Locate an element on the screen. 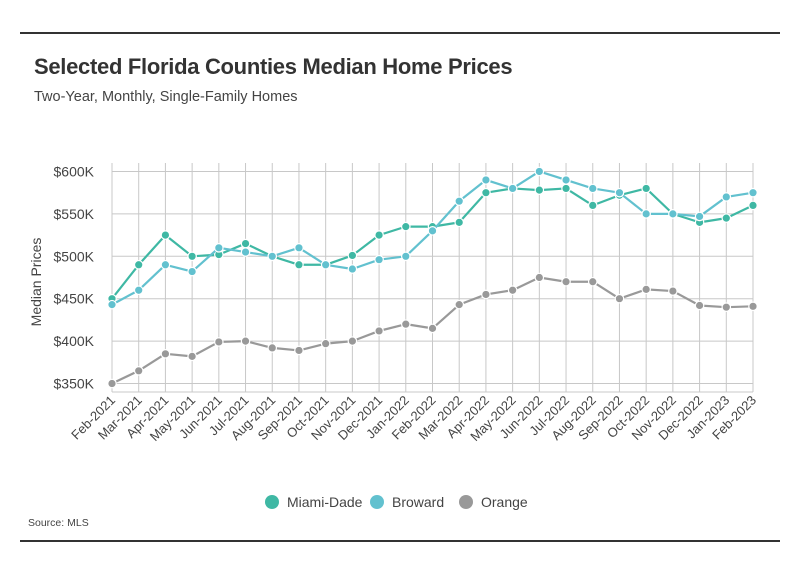  legend-label: Broward is located at coordinates (418, 502).